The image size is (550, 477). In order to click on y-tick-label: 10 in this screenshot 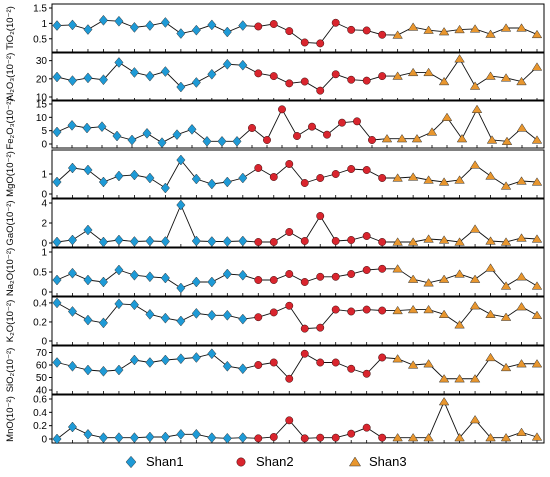, I will do `click(42, 118)`.